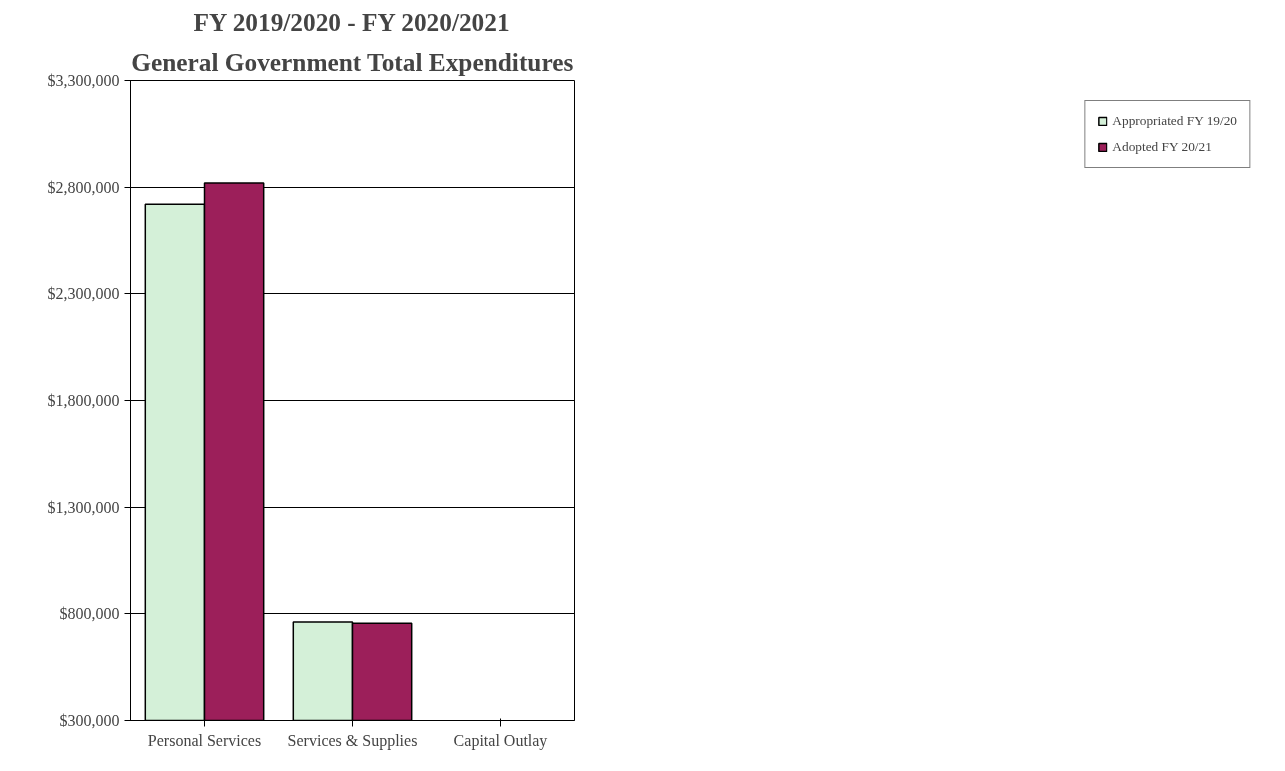  Describe the element at coordinates (83, 80) in the screenshot. I see `y-tick-label: $3,300,000` at that location.